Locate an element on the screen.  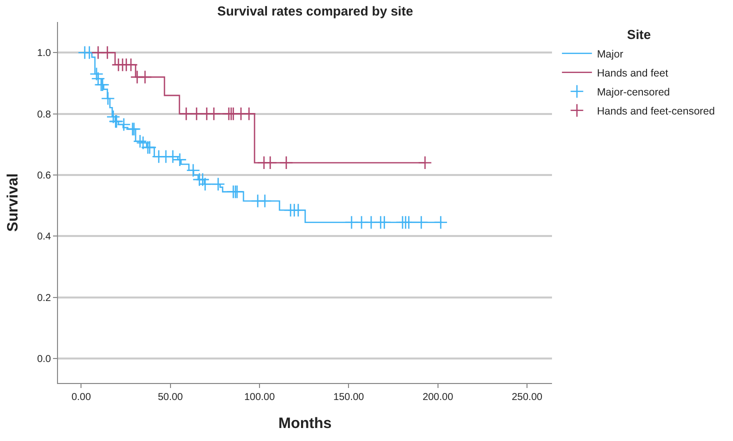
y-tick-label: 0.2 is located at coordinates (44, 298).